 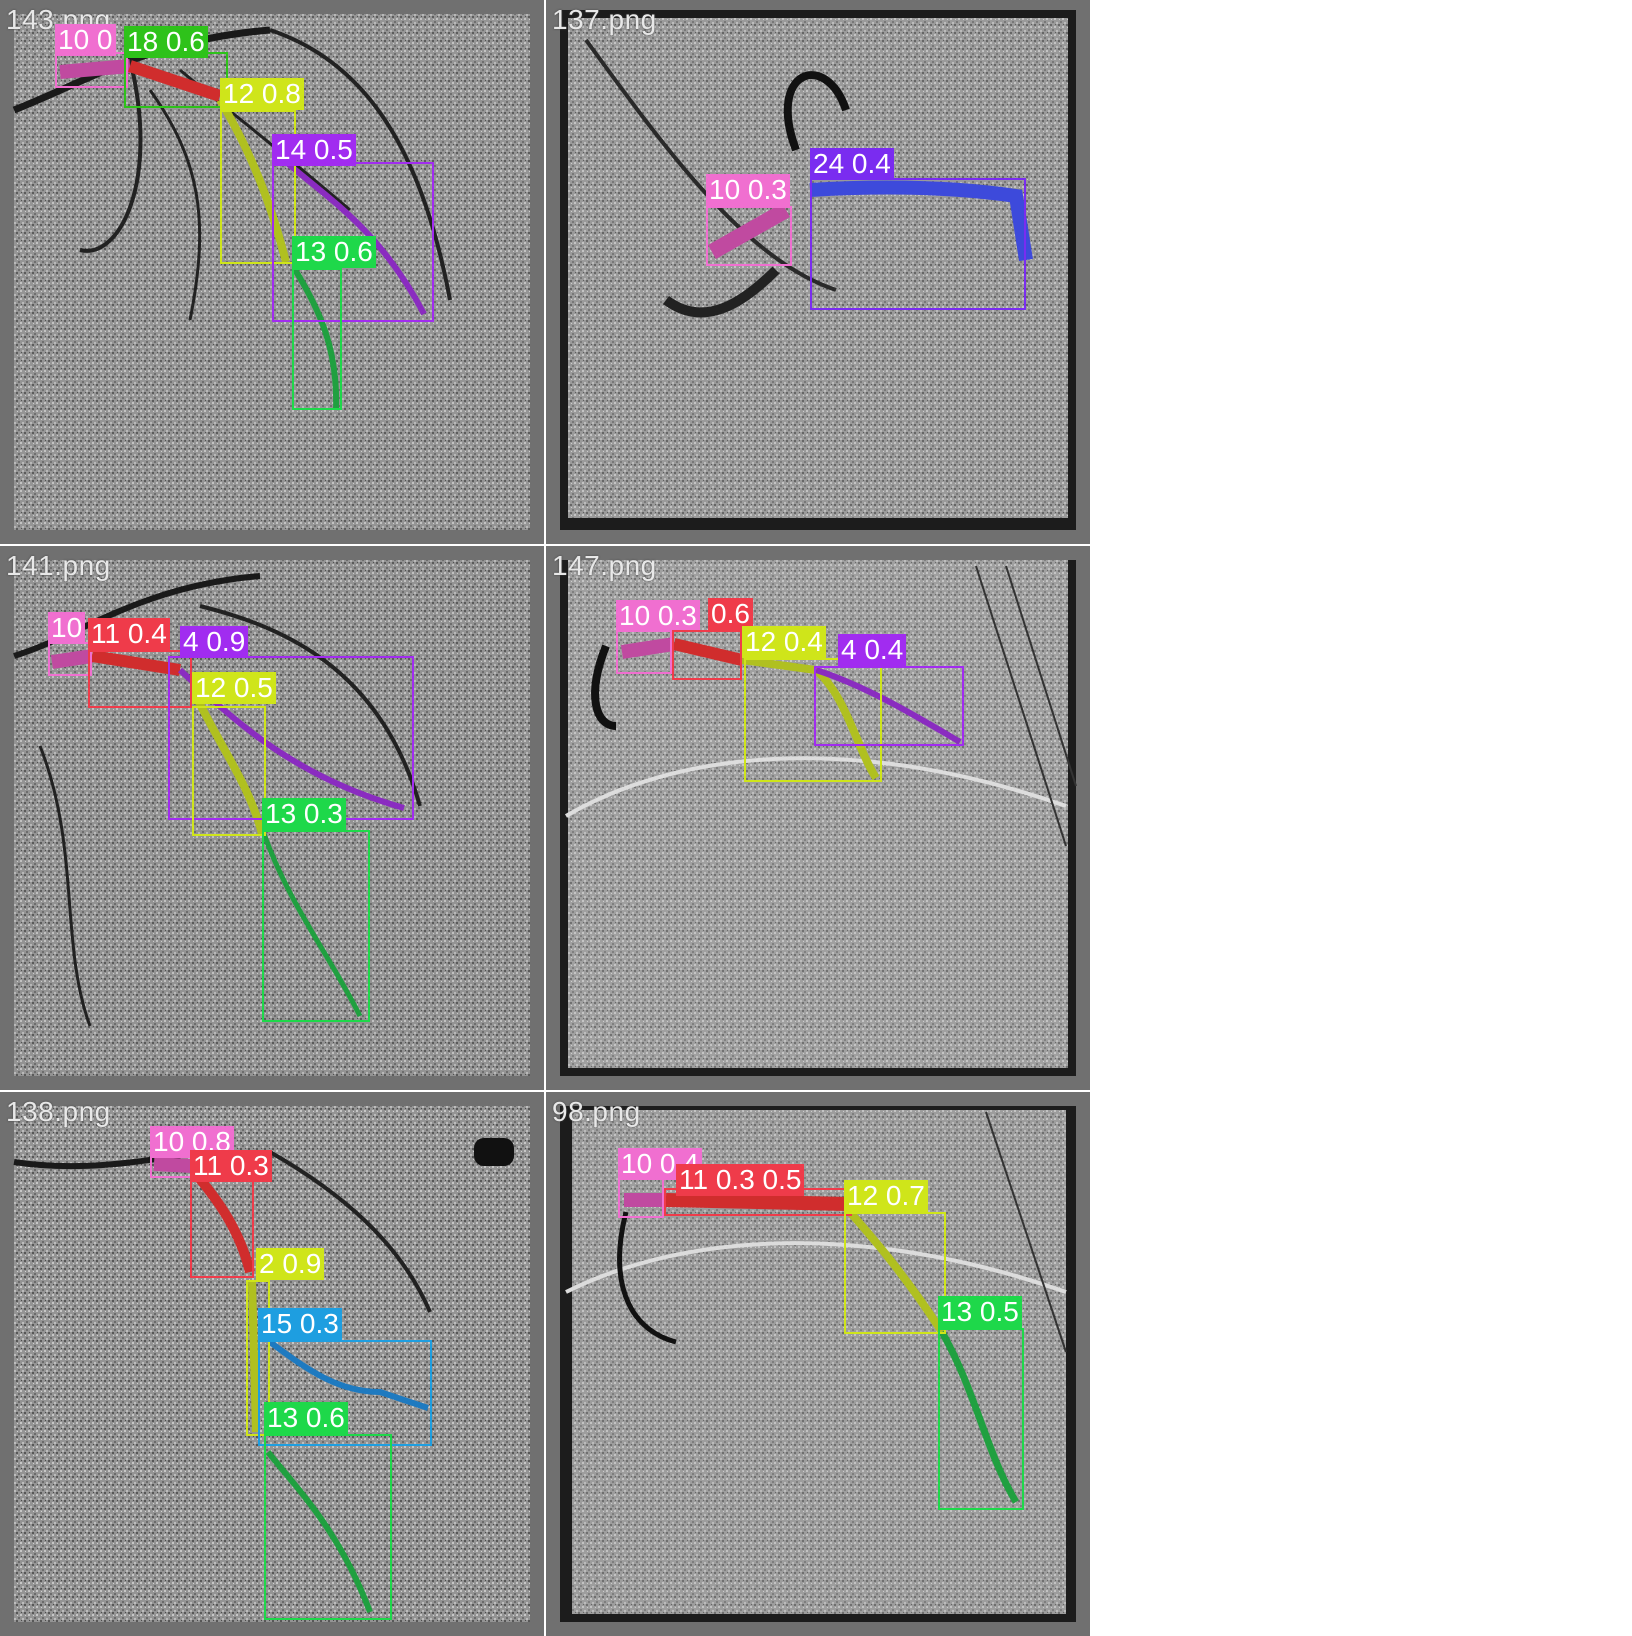 What do you see at coordinates (234, 688) in the screenshot?
I see `detection-label: 12 0.5` at bounding box center [234, 688].